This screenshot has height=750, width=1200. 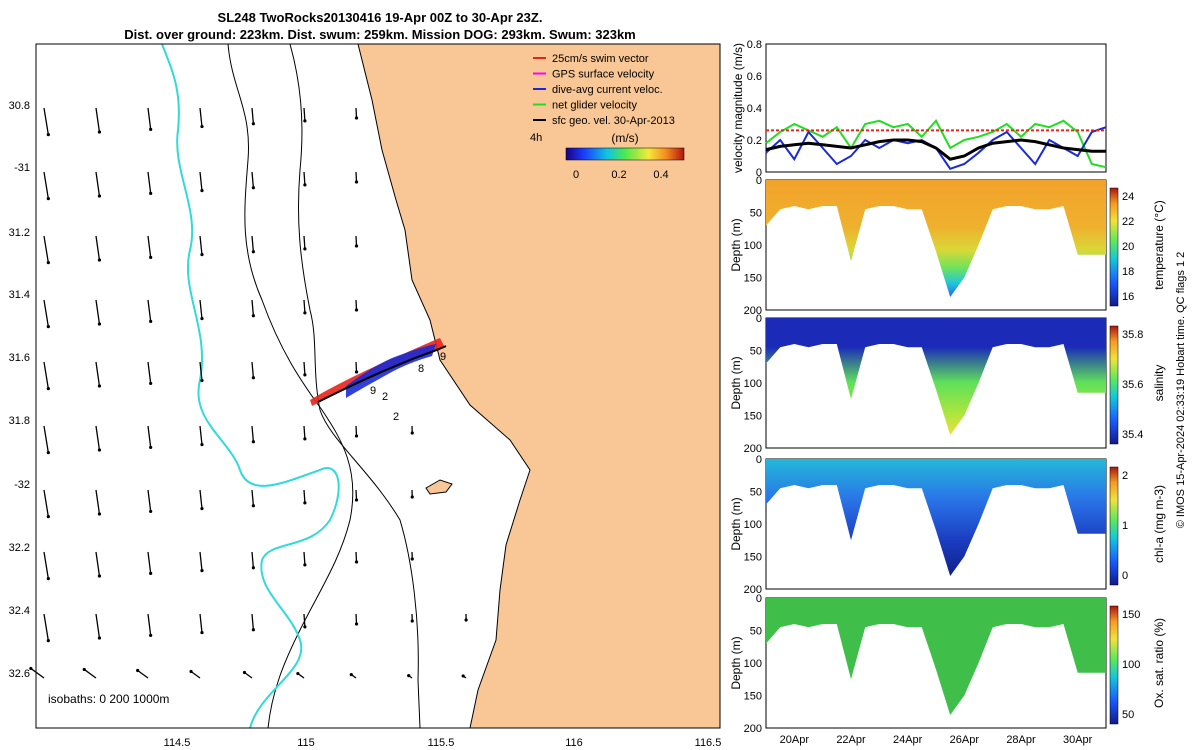 I want to click on time-tick: 20Apr, so click(x=795, y=740).